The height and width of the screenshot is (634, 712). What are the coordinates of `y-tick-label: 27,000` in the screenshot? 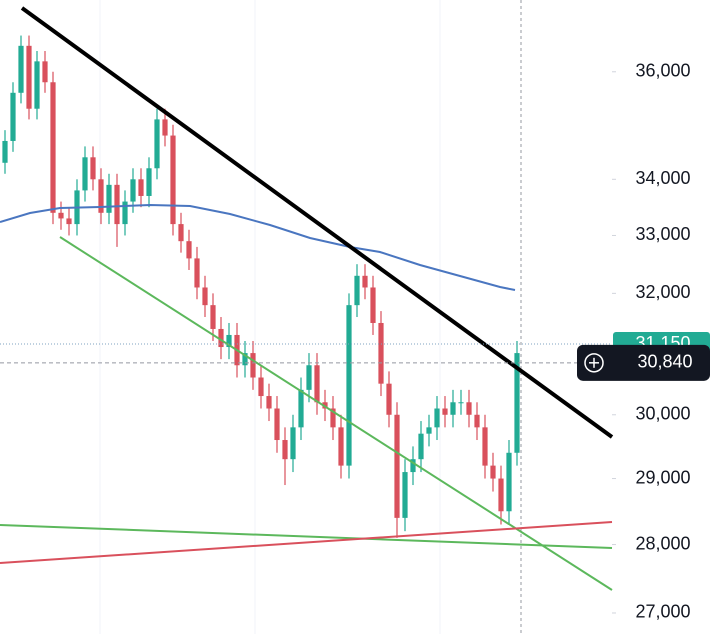 It's located at (662, 612).